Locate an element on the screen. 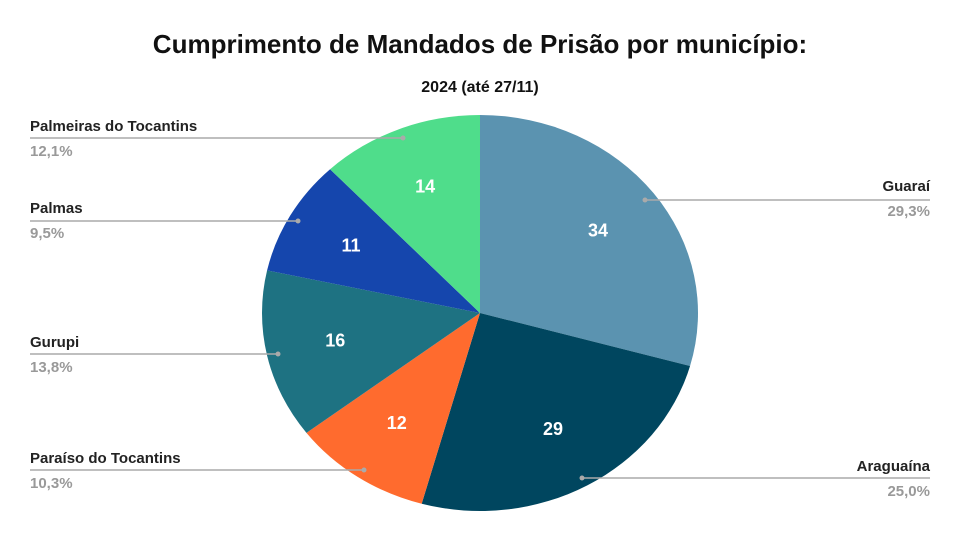 This screenshot has width=960, height=540. category-label: Palmas is located at coordinates (56, 208).